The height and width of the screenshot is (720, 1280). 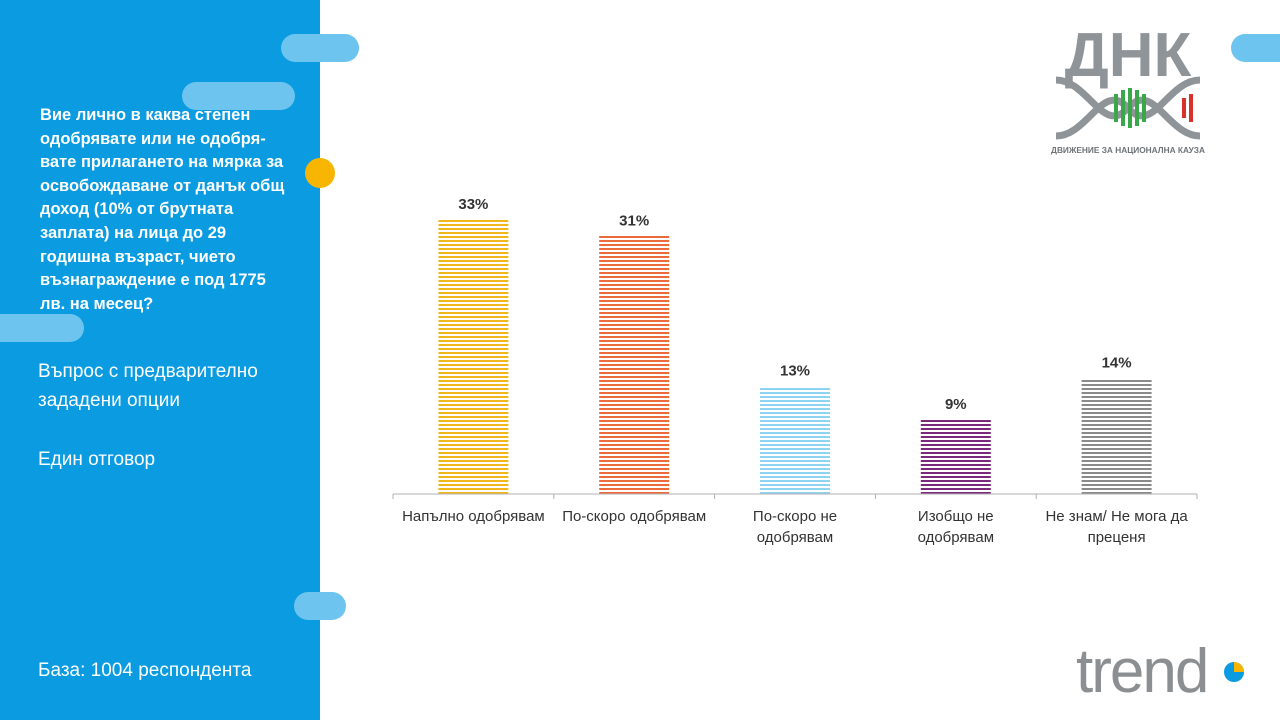 What do you see at coordinates (1128, 108) in the screenshot?
I see `dna-helix-icon` at bounding box center [1128, 108].